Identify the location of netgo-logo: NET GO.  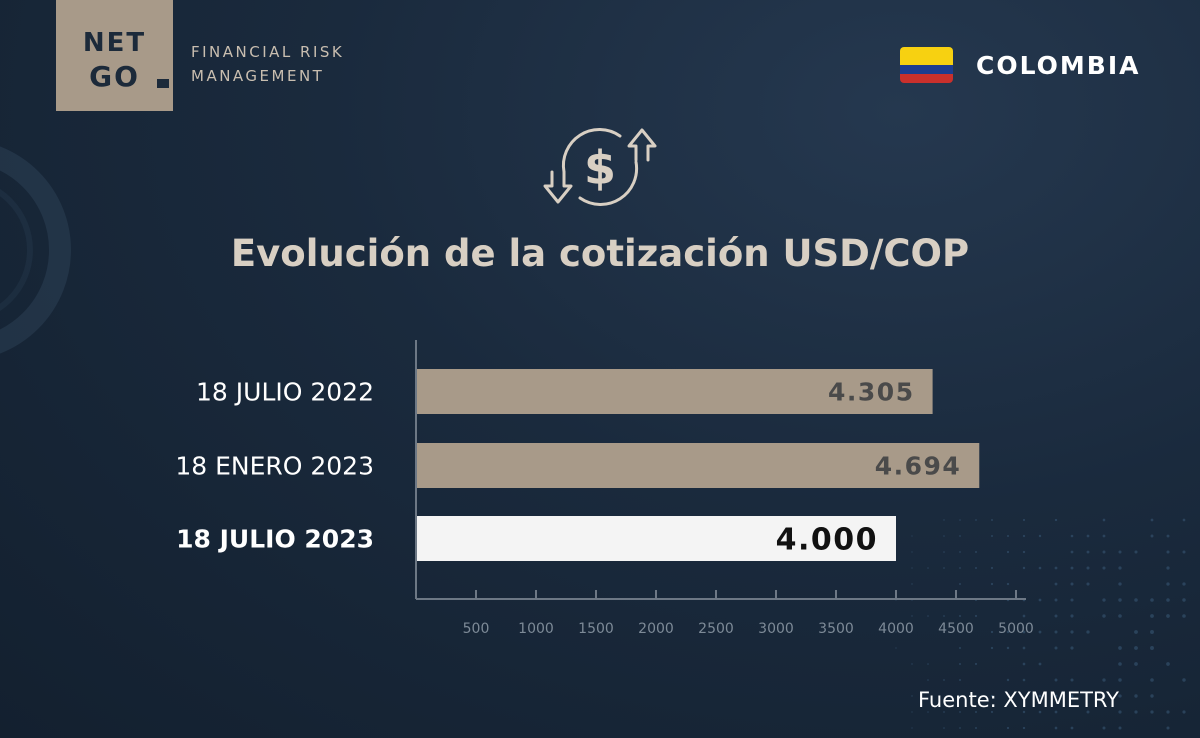
(114, 55).